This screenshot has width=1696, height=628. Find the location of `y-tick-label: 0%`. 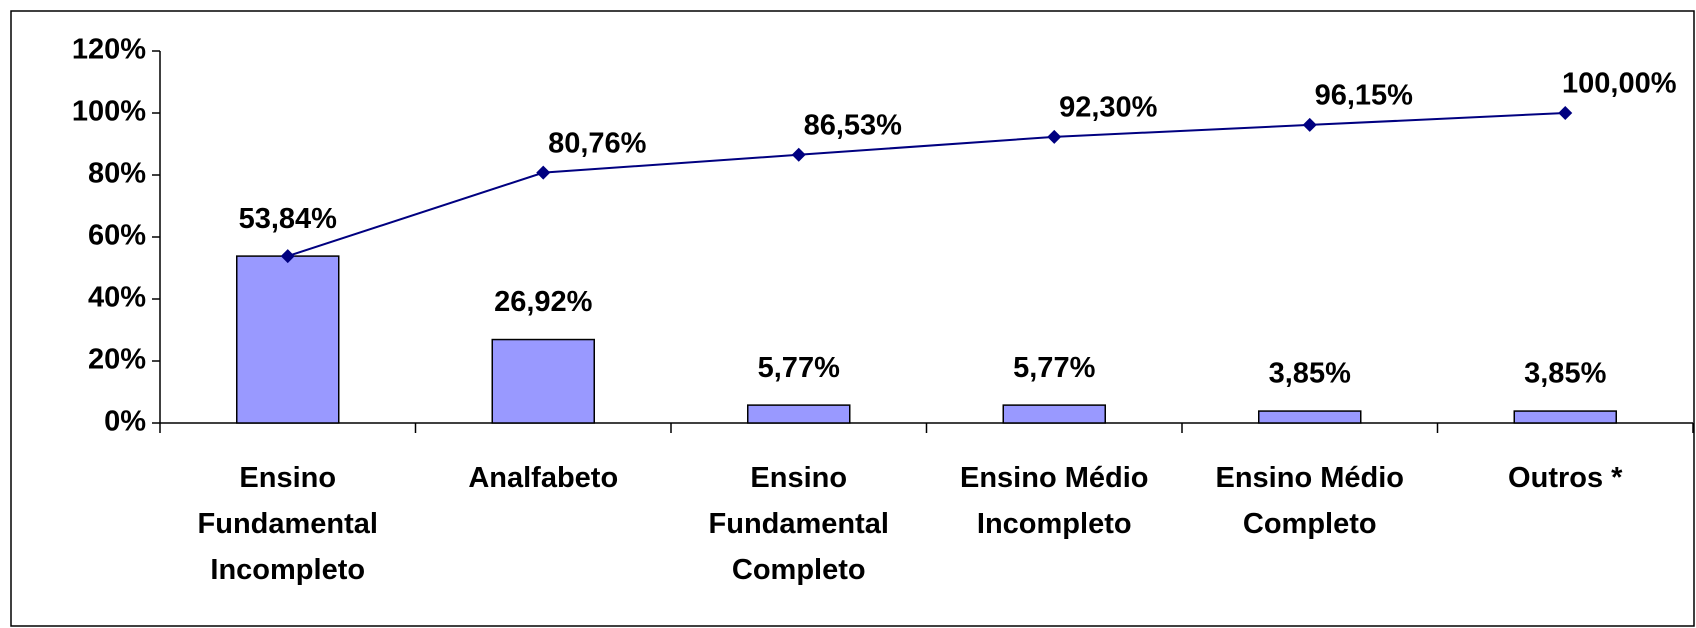

y-tick-label: 0% is located at coordinates (125, 422).